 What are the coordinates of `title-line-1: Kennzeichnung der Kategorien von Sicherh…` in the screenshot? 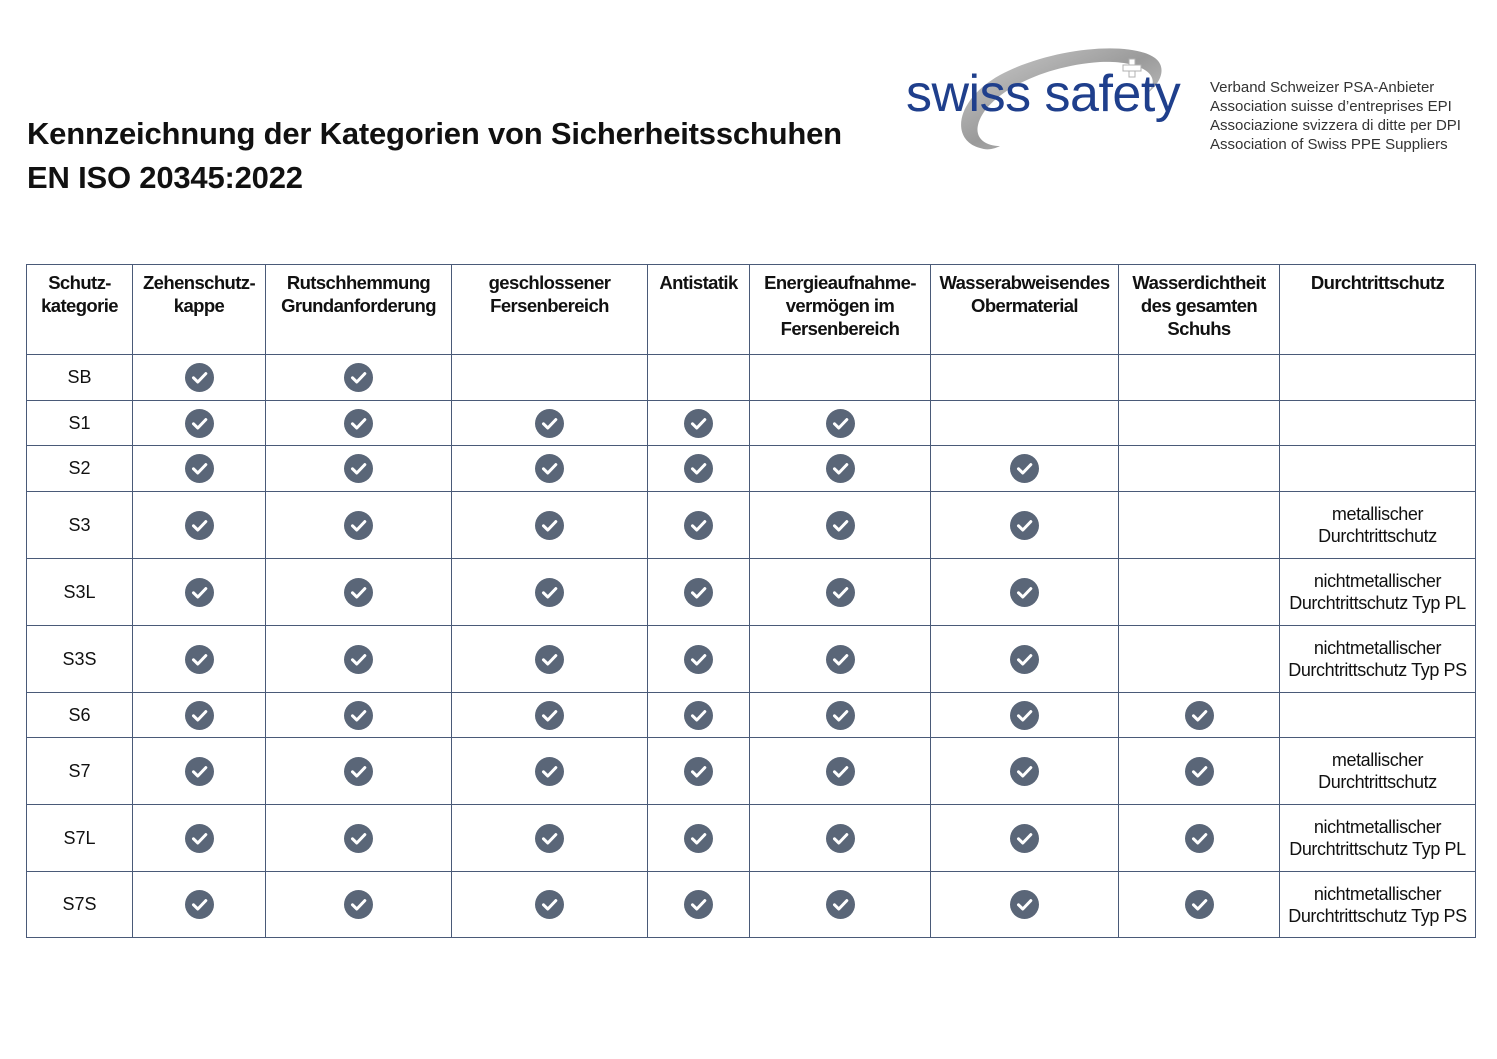 It's located at (434, 133).